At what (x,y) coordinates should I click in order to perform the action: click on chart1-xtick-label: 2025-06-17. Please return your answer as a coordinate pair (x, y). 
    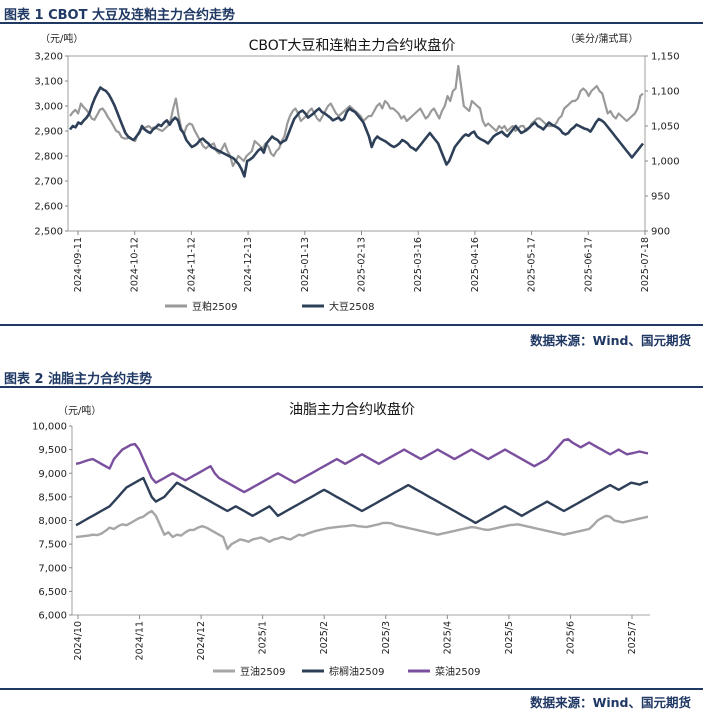
    Looking at the image, I should click on (588, 264).